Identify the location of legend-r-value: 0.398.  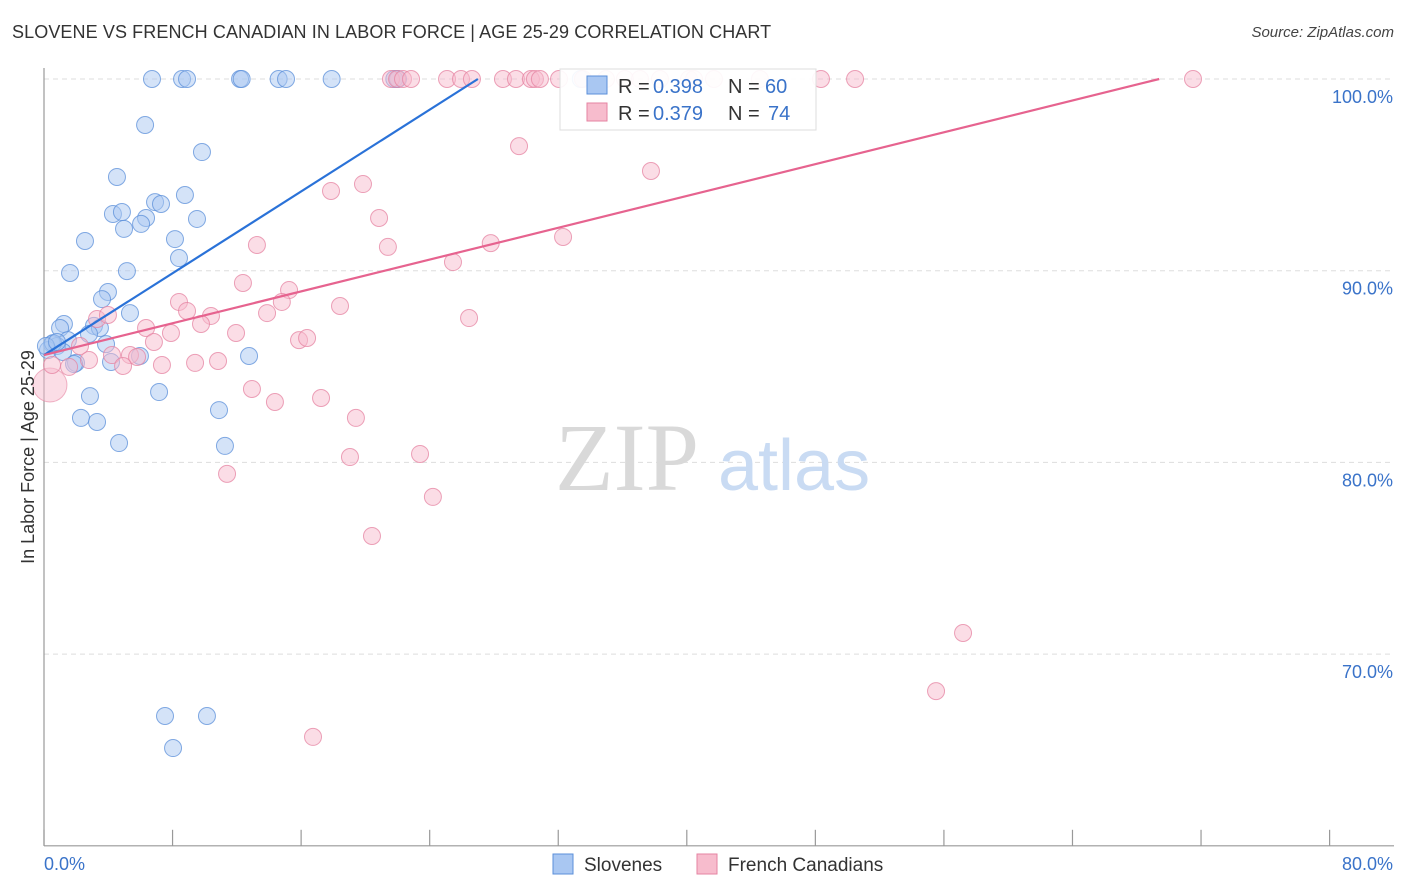
(678, 87).